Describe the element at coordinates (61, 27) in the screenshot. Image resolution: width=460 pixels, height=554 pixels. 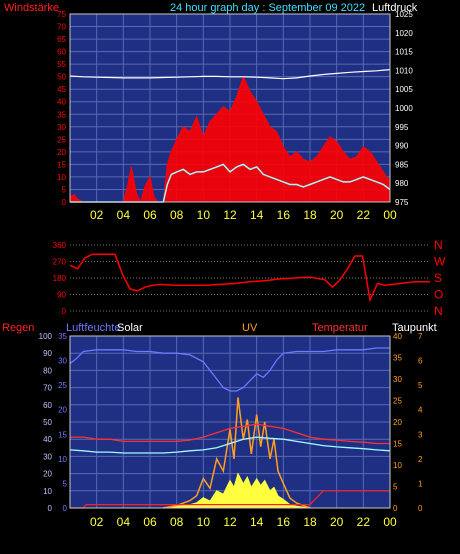
I see `wind-tick-label: 70` at that location.